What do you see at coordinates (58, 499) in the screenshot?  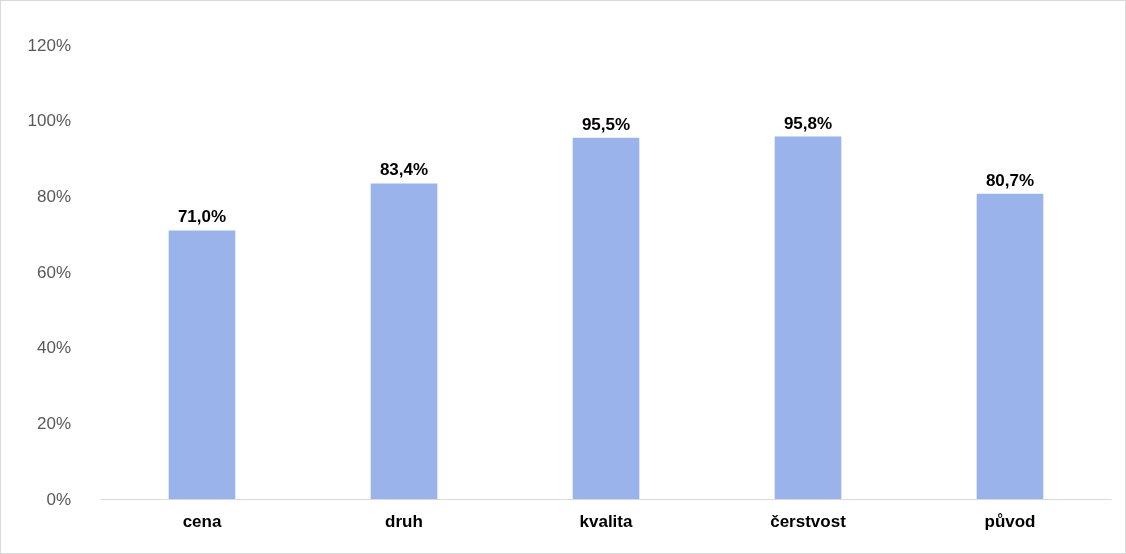 I see `y-tick-label: 0%` at bounding box center [58, 499].